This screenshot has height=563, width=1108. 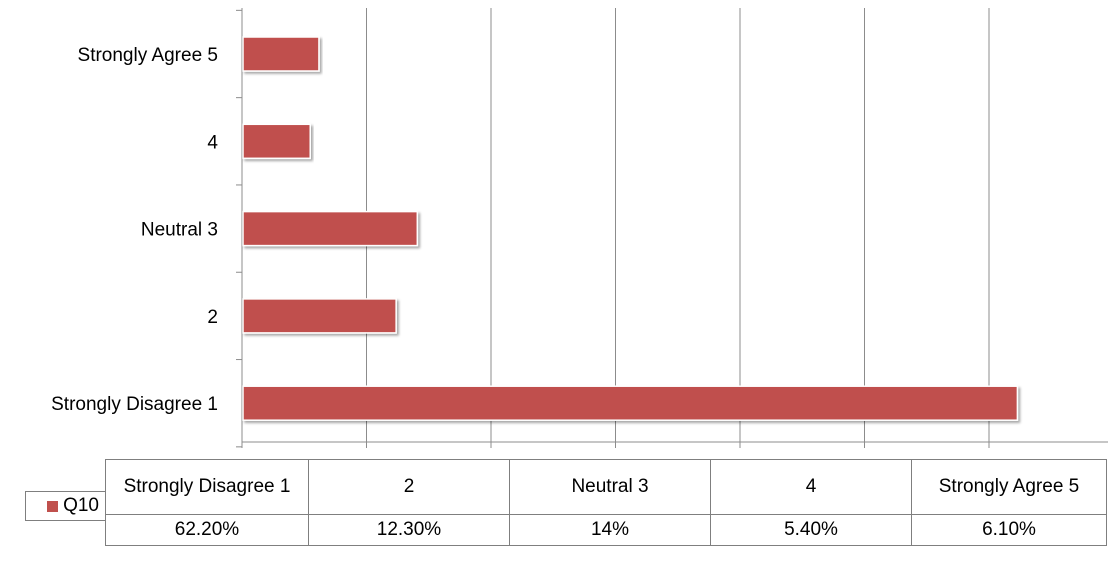 I want to click on table-cell: 14%, so click(x=610, y=530).